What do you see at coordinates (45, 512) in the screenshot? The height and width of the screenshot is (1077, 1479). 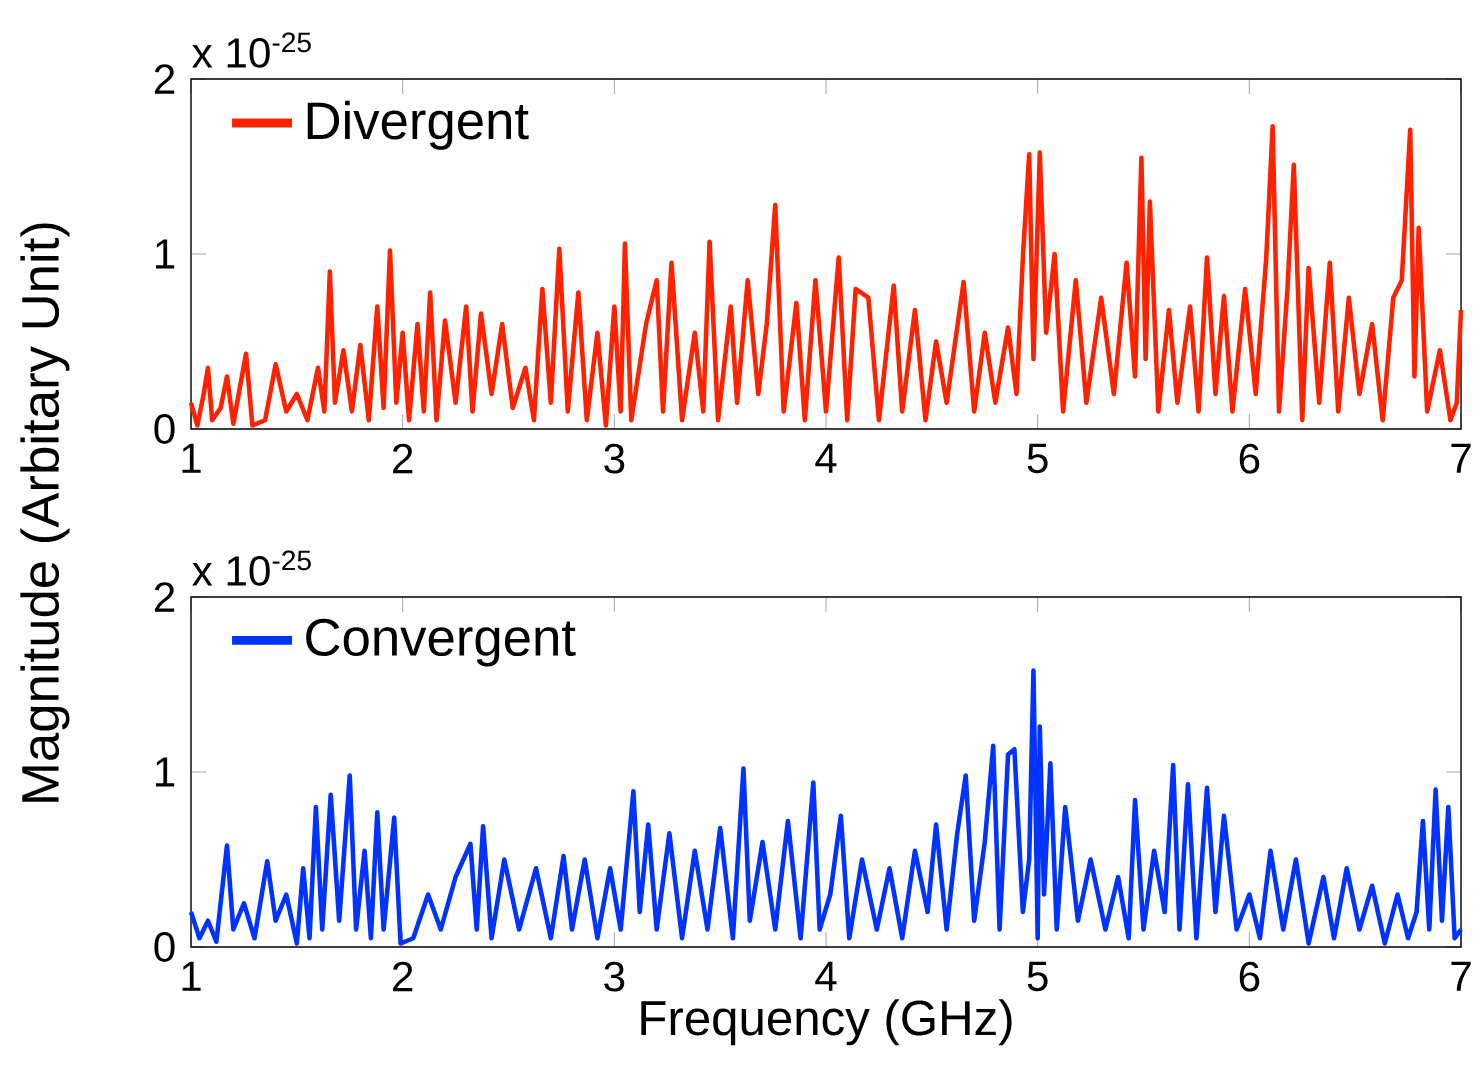 I see `y-axis-title: Magnitude (Arbitary Unit)` at bounding box center [45, 512].